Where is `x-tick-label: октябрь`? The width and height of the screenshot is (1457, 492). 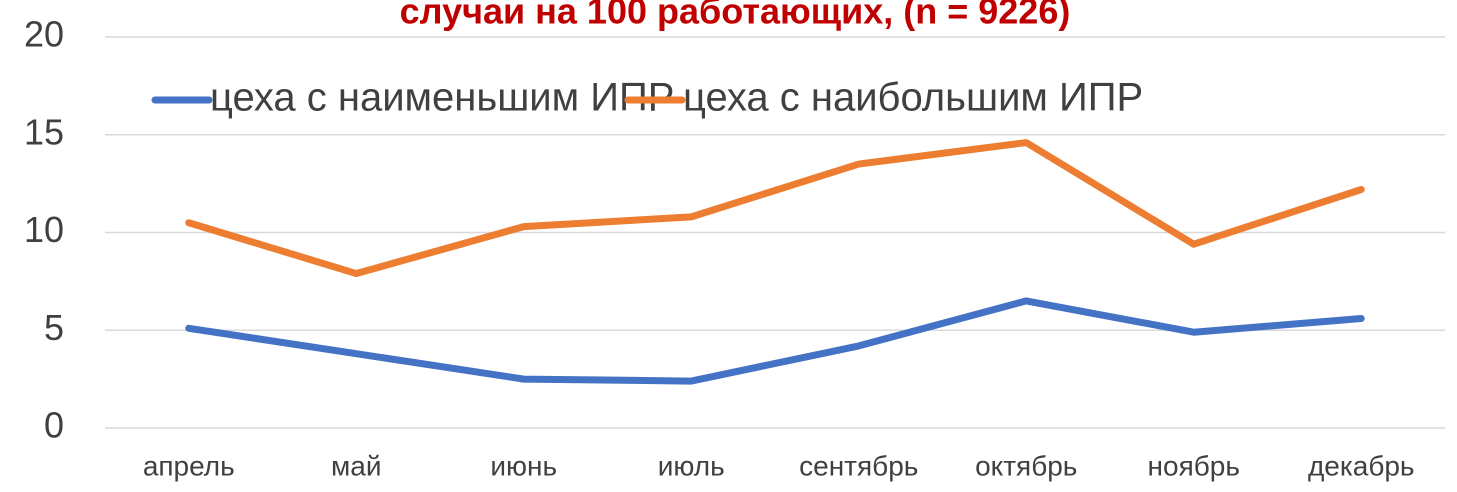
x-tick-label: октябрь is located at coordinates (1026, 465).